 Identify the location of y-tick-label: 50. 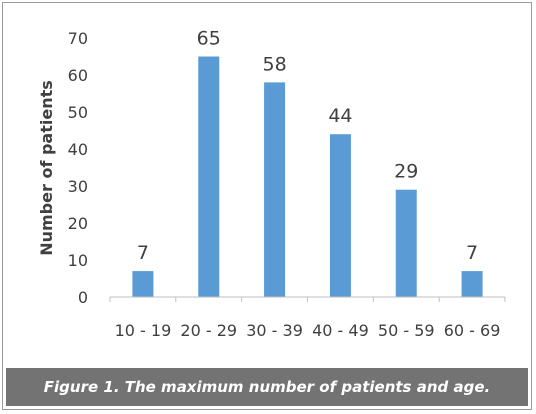
(78, 112).